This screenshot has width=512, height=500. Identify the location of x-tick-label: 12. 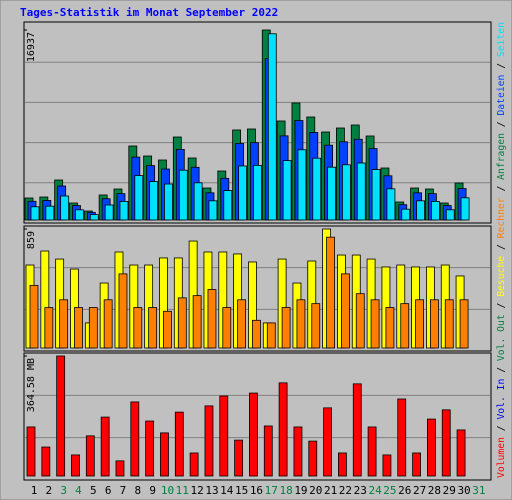
(197, 490).